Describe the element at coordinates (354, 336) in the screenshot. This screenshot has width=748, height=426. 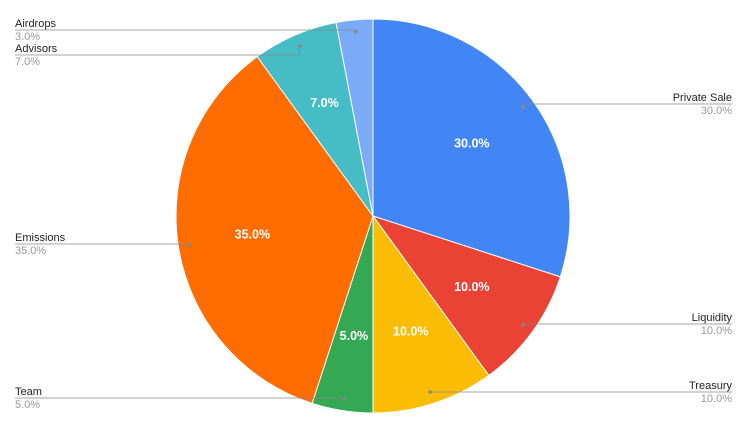
I see `slice-label: 5.0%` at that location.